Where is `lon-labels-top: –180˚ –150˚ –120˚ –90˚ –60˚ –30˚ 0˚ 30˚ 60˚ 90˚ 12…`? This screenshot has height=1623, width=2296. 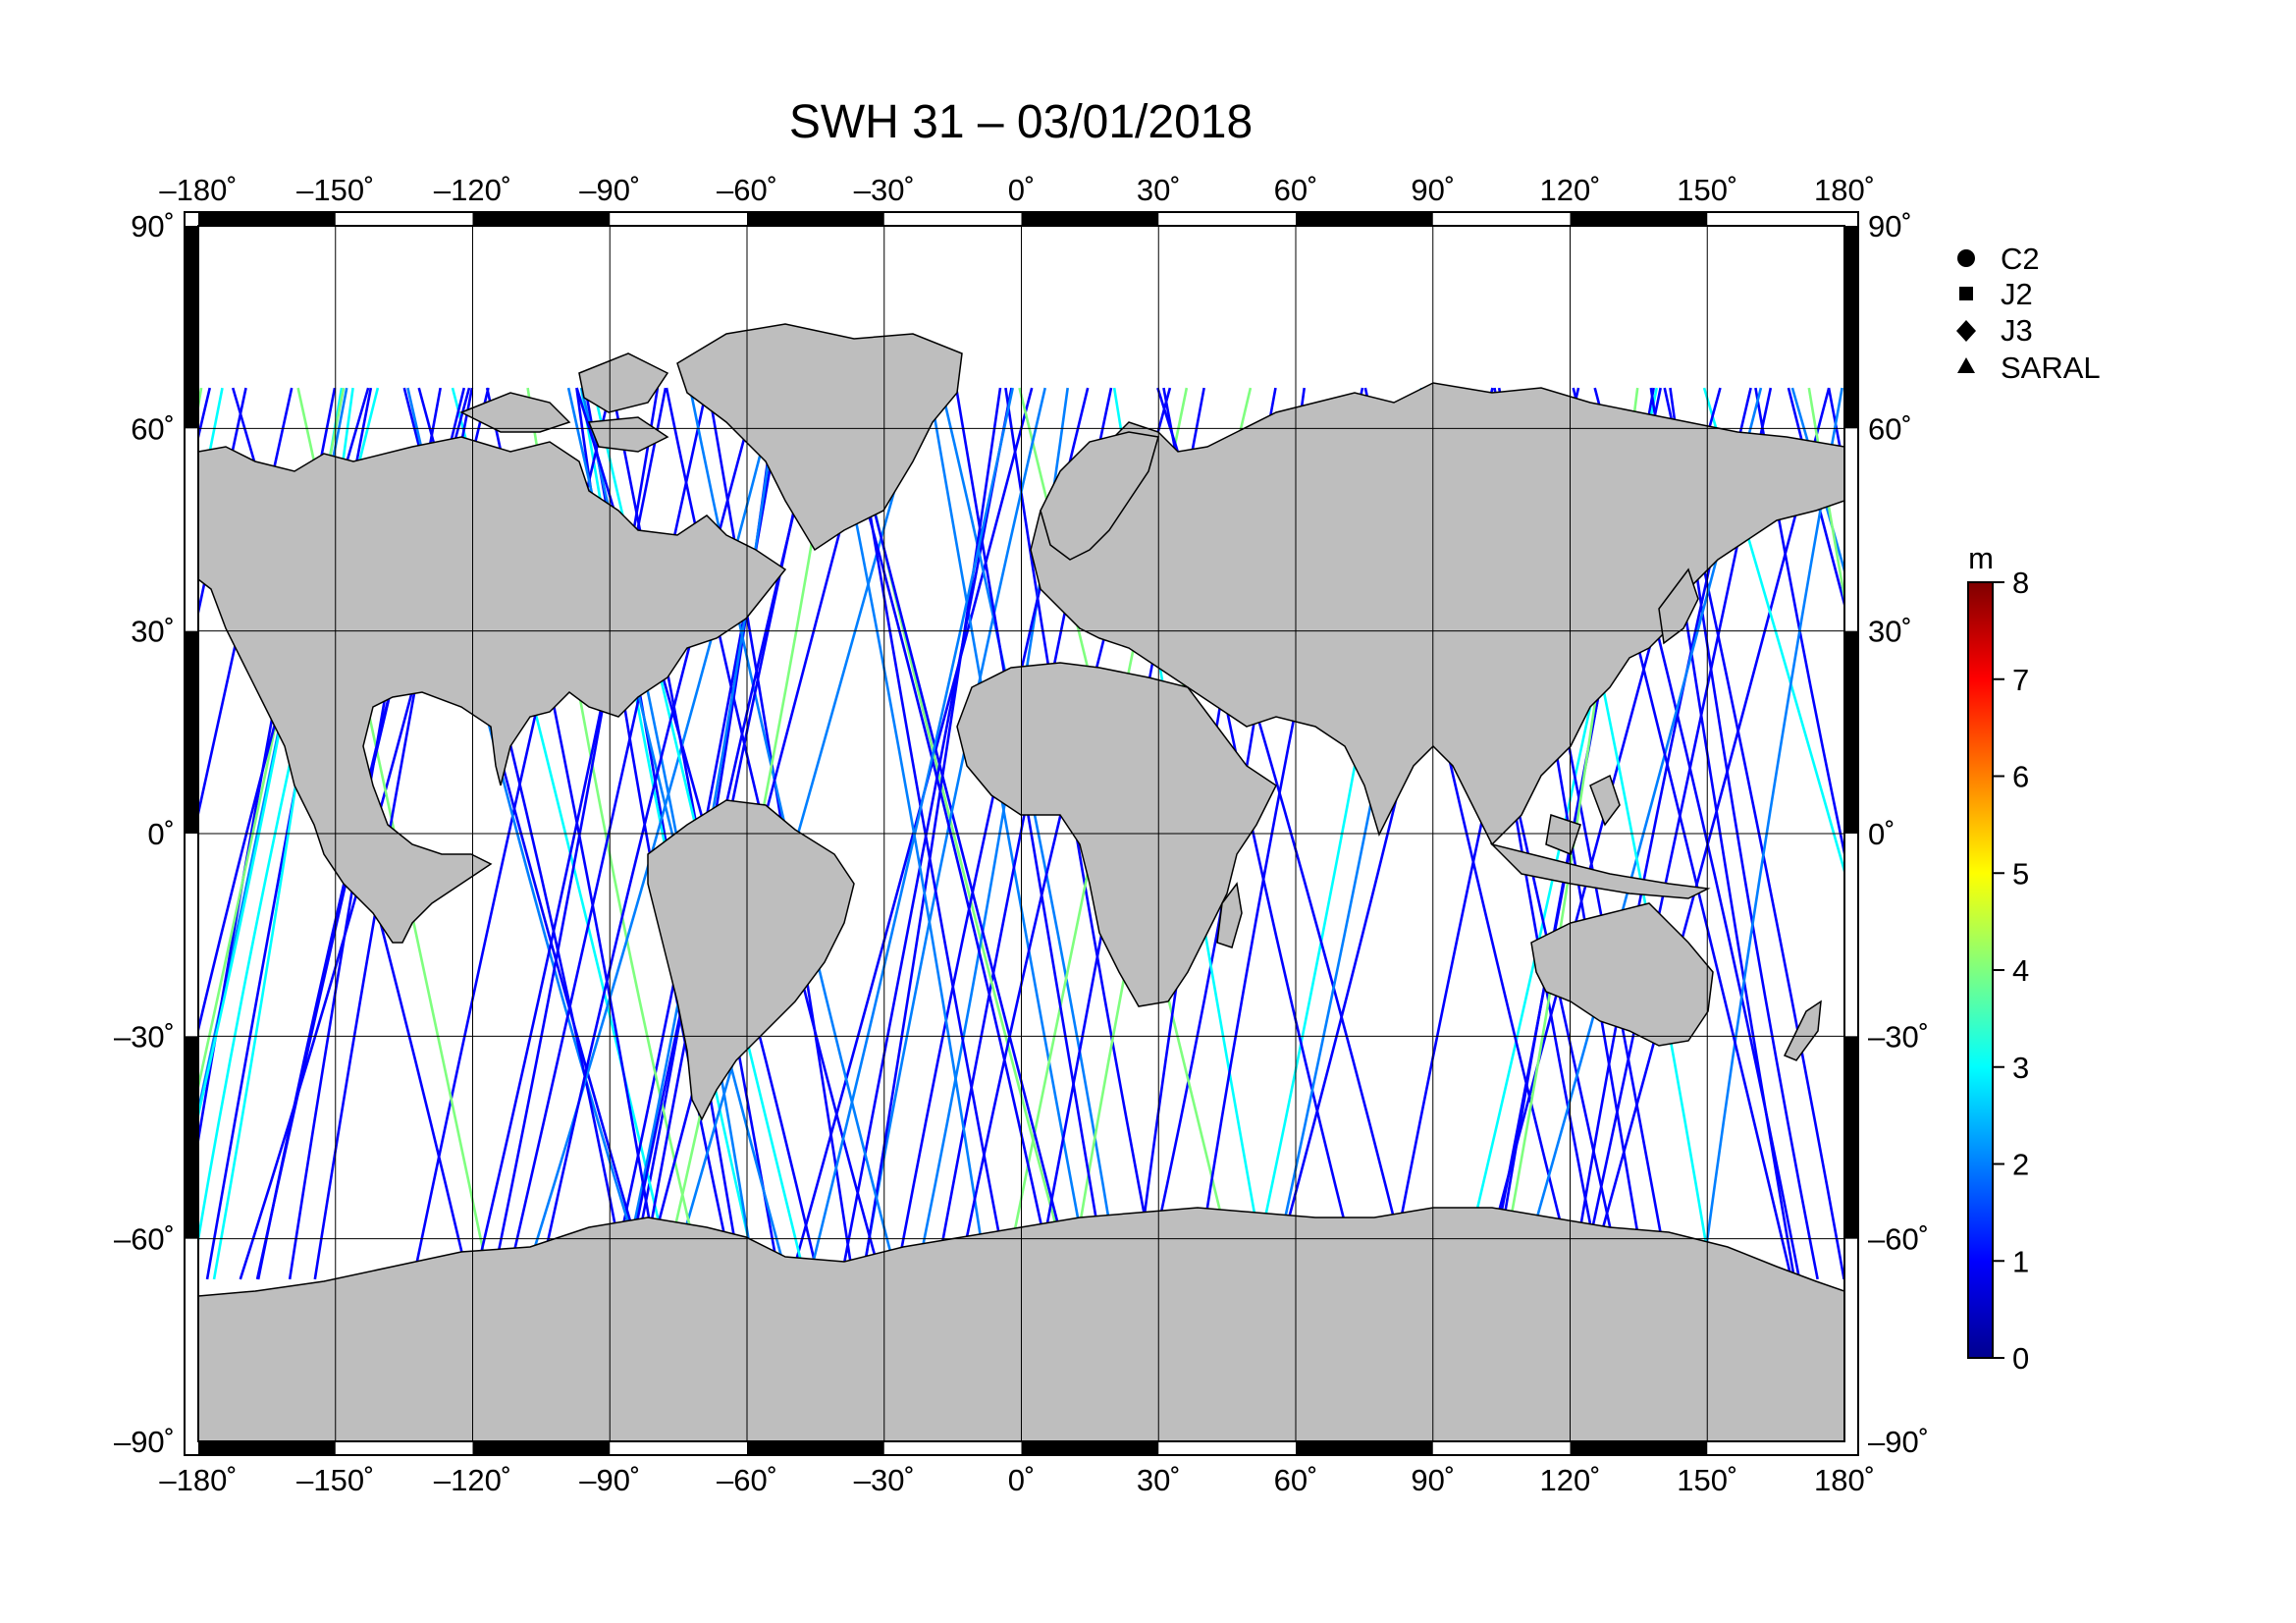
lon-labels-top: –180˚ –150˚ –120˚ –90˚ –60˚ –30˚ 0˚ 30˚ 60˚ 90˚ 12… is located at coordinates (1017, 190).